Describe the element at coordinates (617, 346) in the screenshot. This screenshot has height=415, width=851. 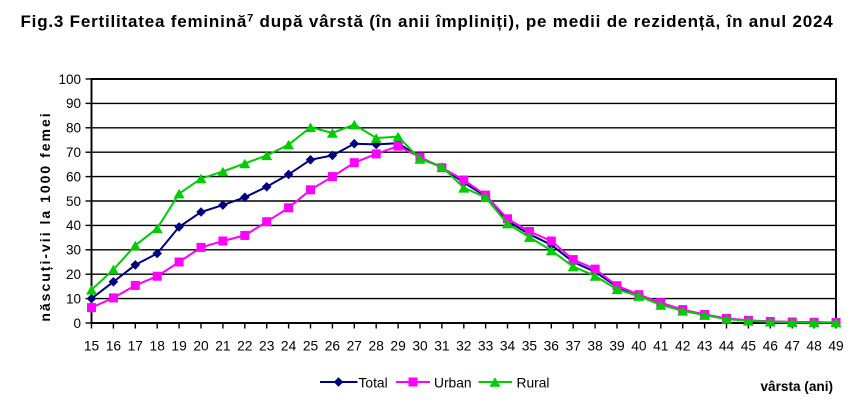
I see `svg-text: 39` at that location.